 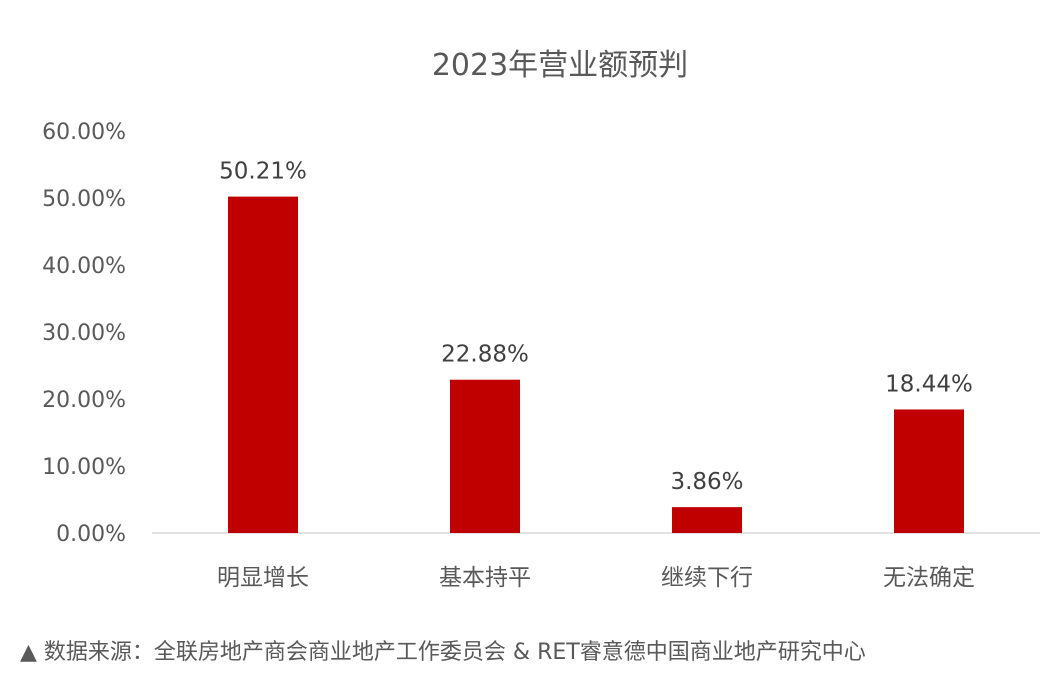 What do you see at coordinates (263, 578) in the screenshot?
I see `category-label: 明显增长` at bounding box center [263, 578].